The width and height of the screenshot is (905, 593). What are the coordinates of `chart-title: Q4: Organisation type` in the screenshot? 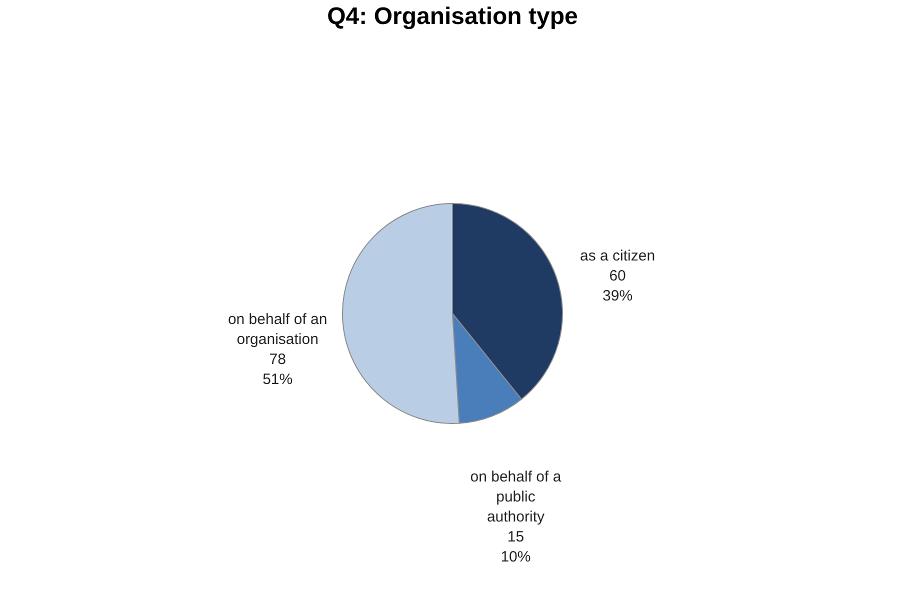 It's located at (452, 16).